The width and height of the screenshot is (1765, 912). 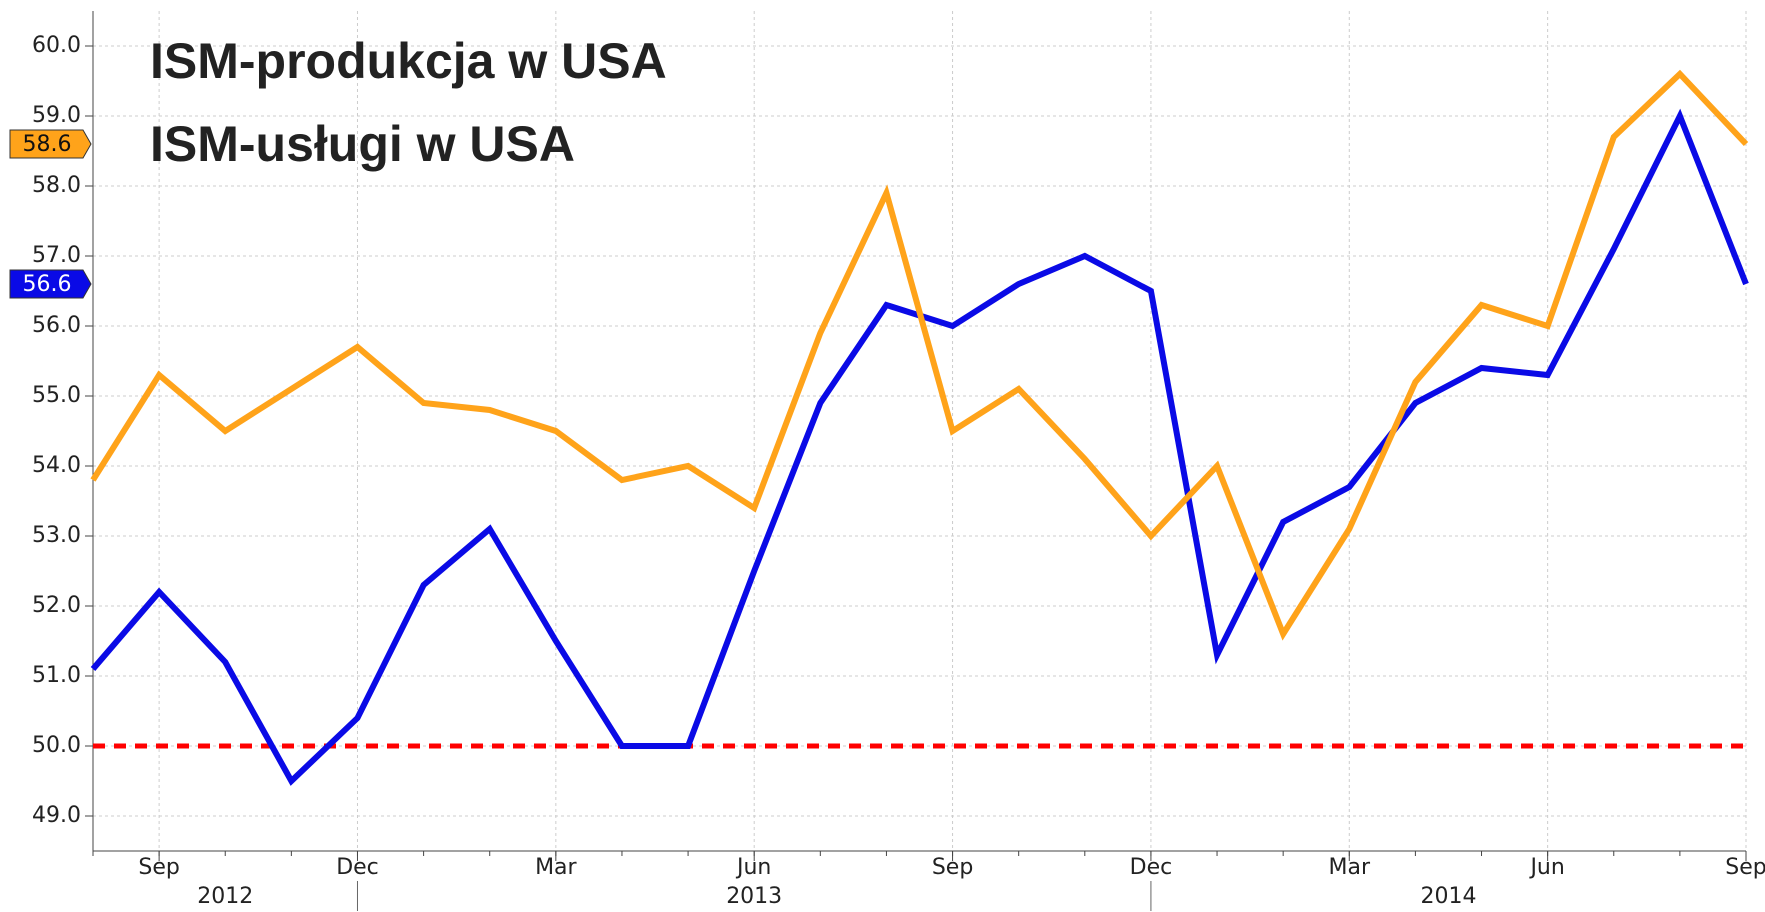 I want to click on year-label: 2012, so click(x=225, y=896).